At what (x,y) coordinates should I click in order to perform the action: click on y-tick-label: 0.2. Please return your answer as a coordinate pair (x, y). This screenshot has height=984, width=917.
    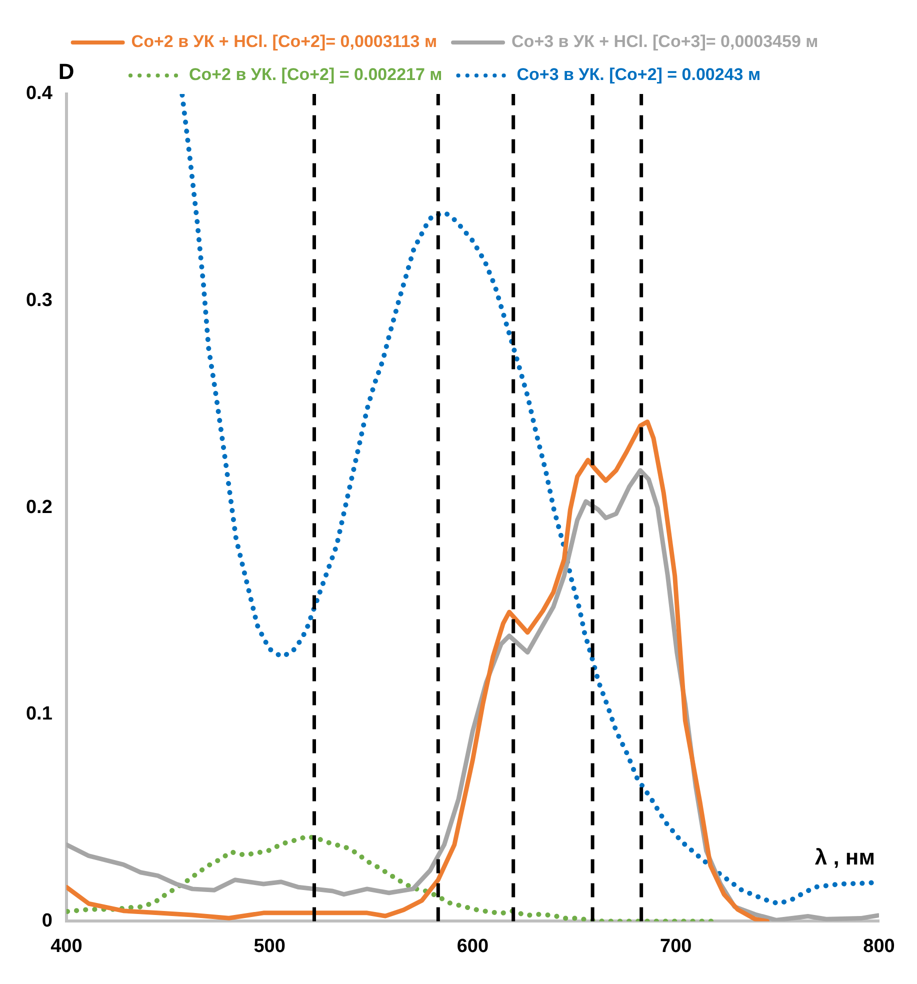
    Looking at the image, I should click on (39, 507).